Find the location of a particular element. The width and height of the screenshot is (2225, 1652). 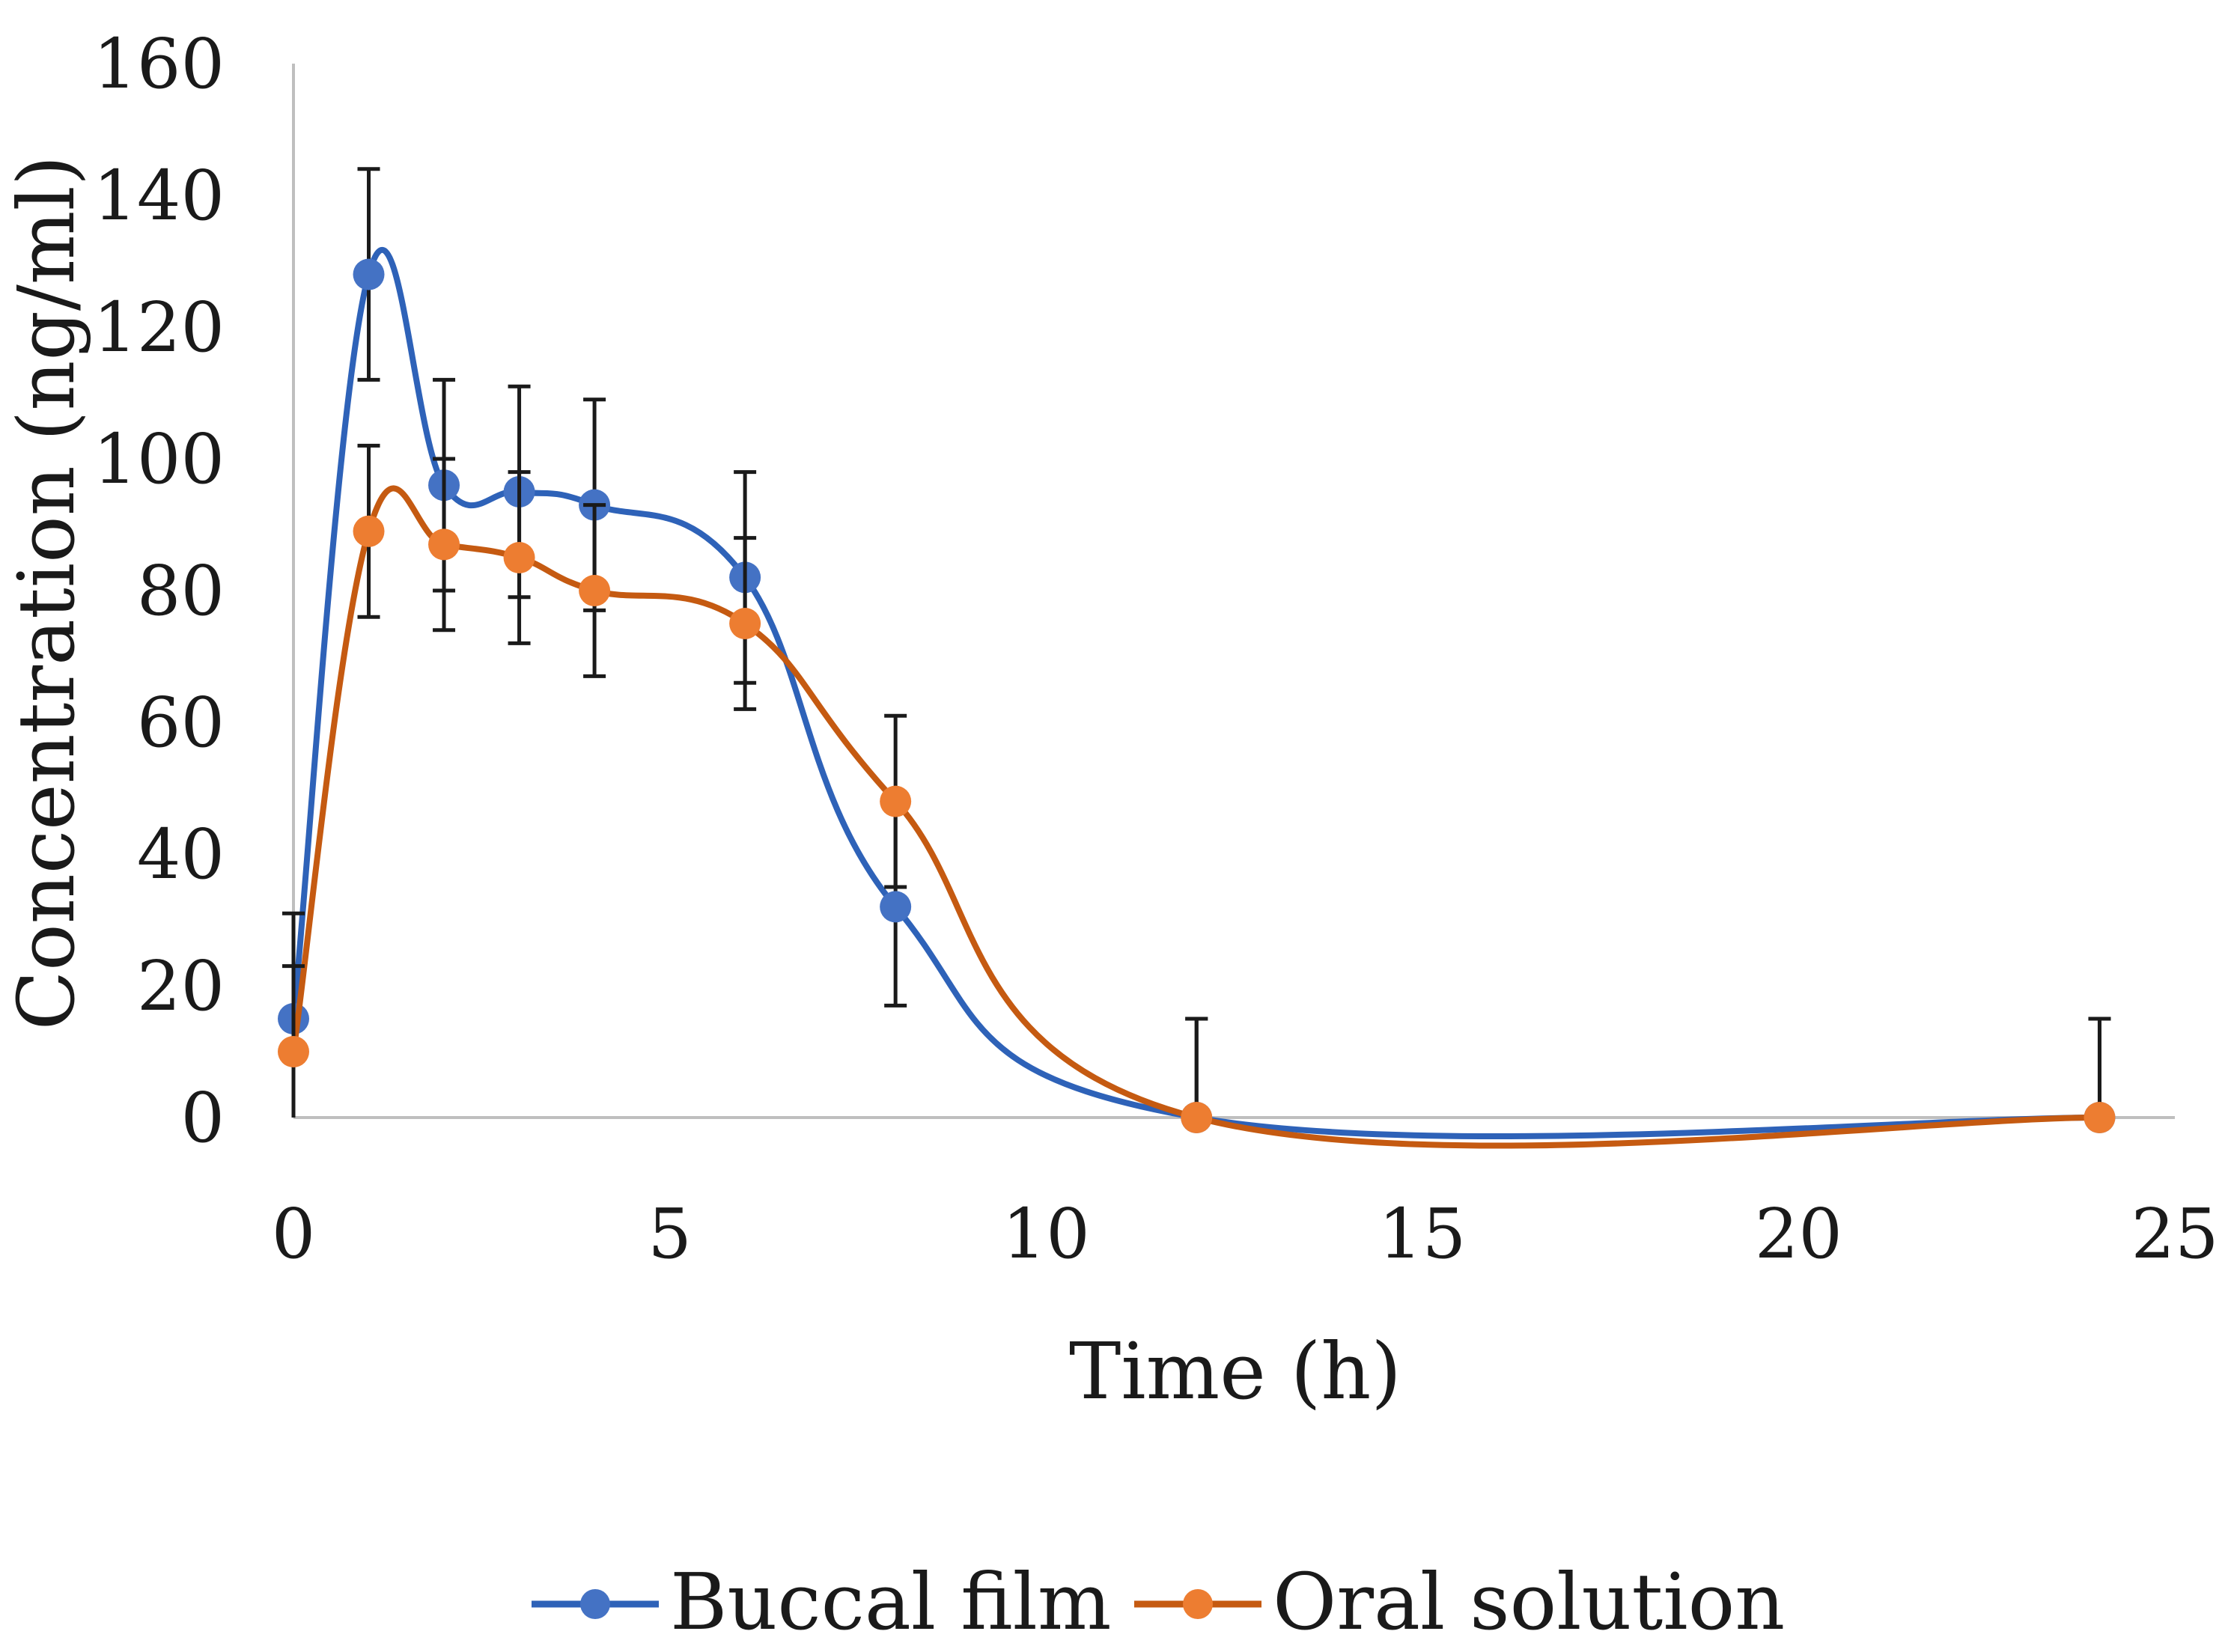

x-tick-label: 5 is located at coordinates (670, 1234).